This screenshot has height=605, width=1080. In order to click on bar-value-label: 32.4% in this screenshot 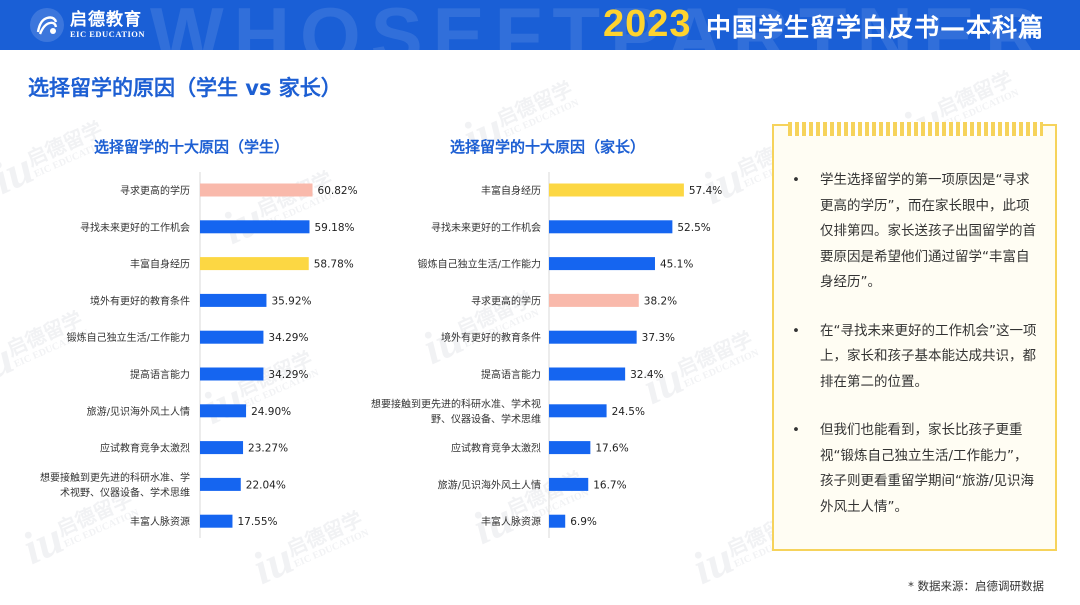, I will do `click(646, 375)`.